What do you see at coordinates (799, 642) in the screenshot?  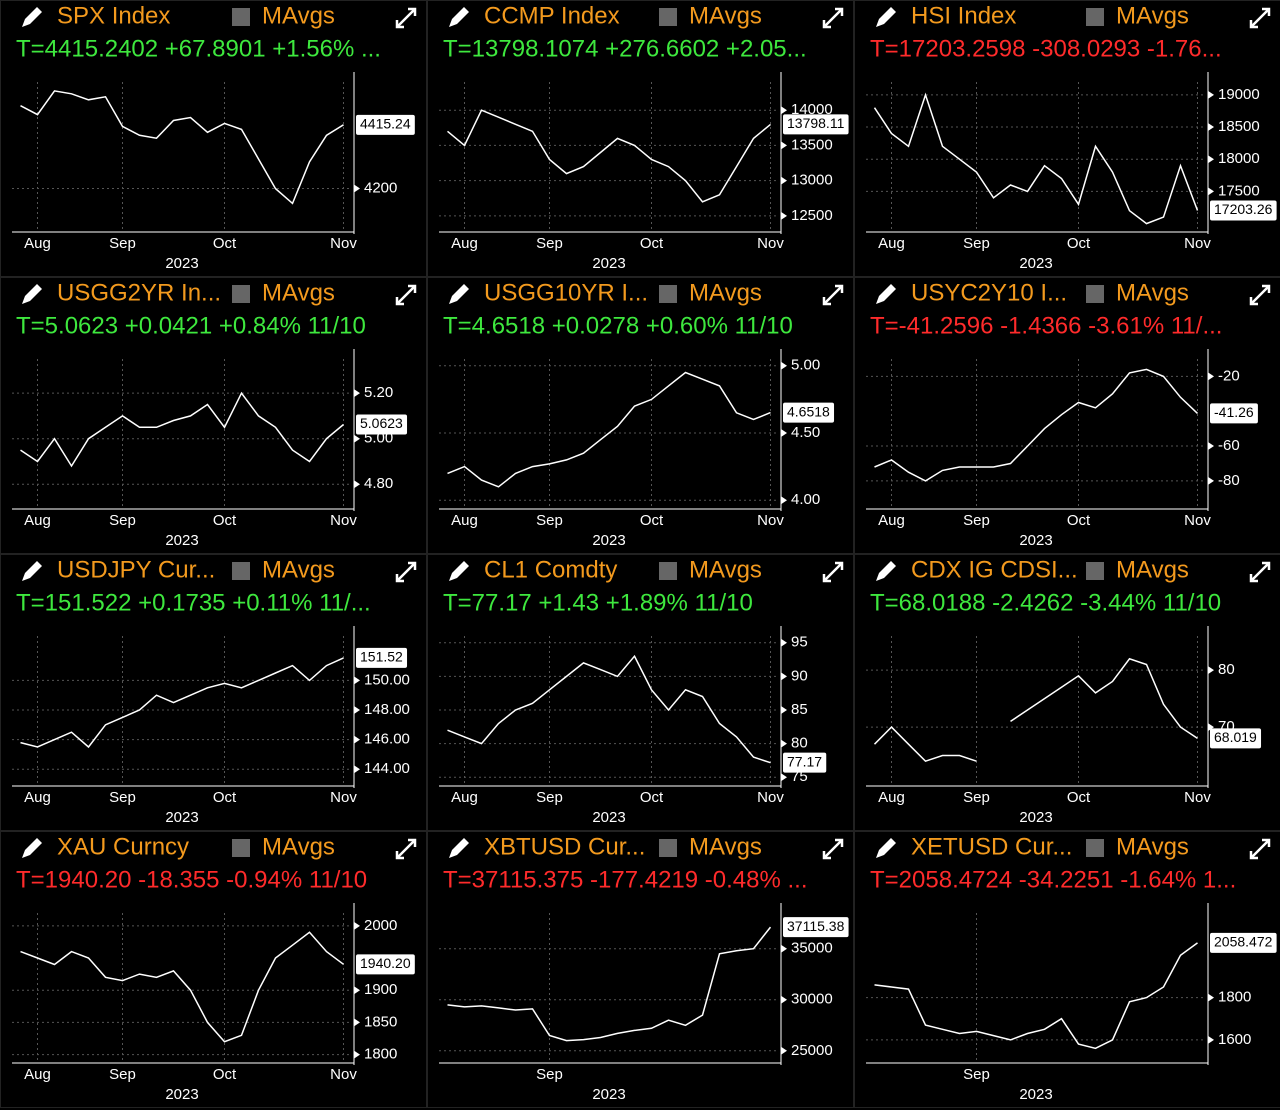 I see `y-tick-label: 95` at bounding box center [799, 642].